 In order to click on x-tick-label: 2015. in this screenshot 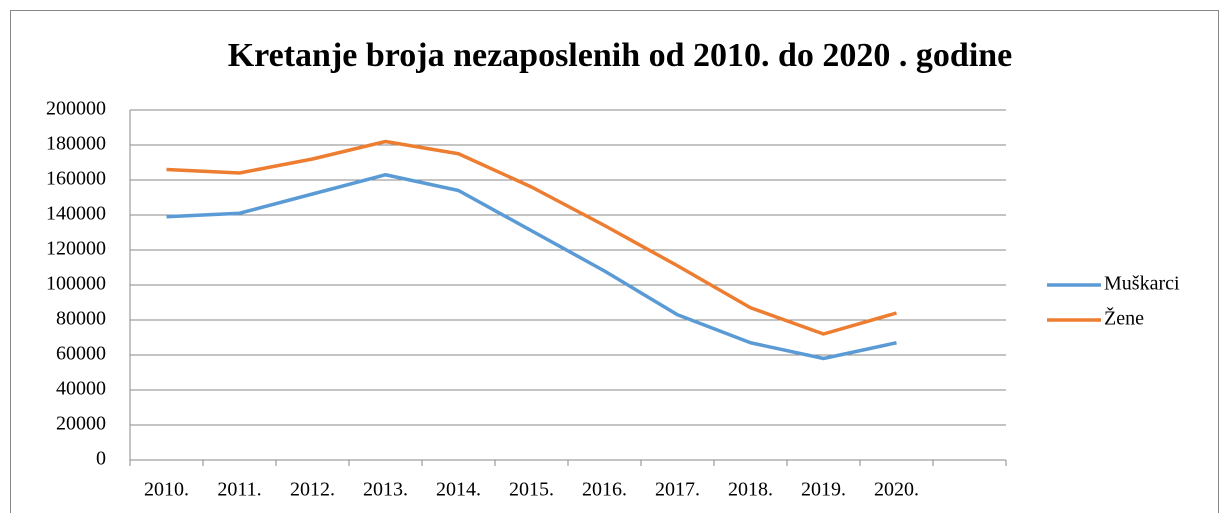, I will do `click(531, 490)`.